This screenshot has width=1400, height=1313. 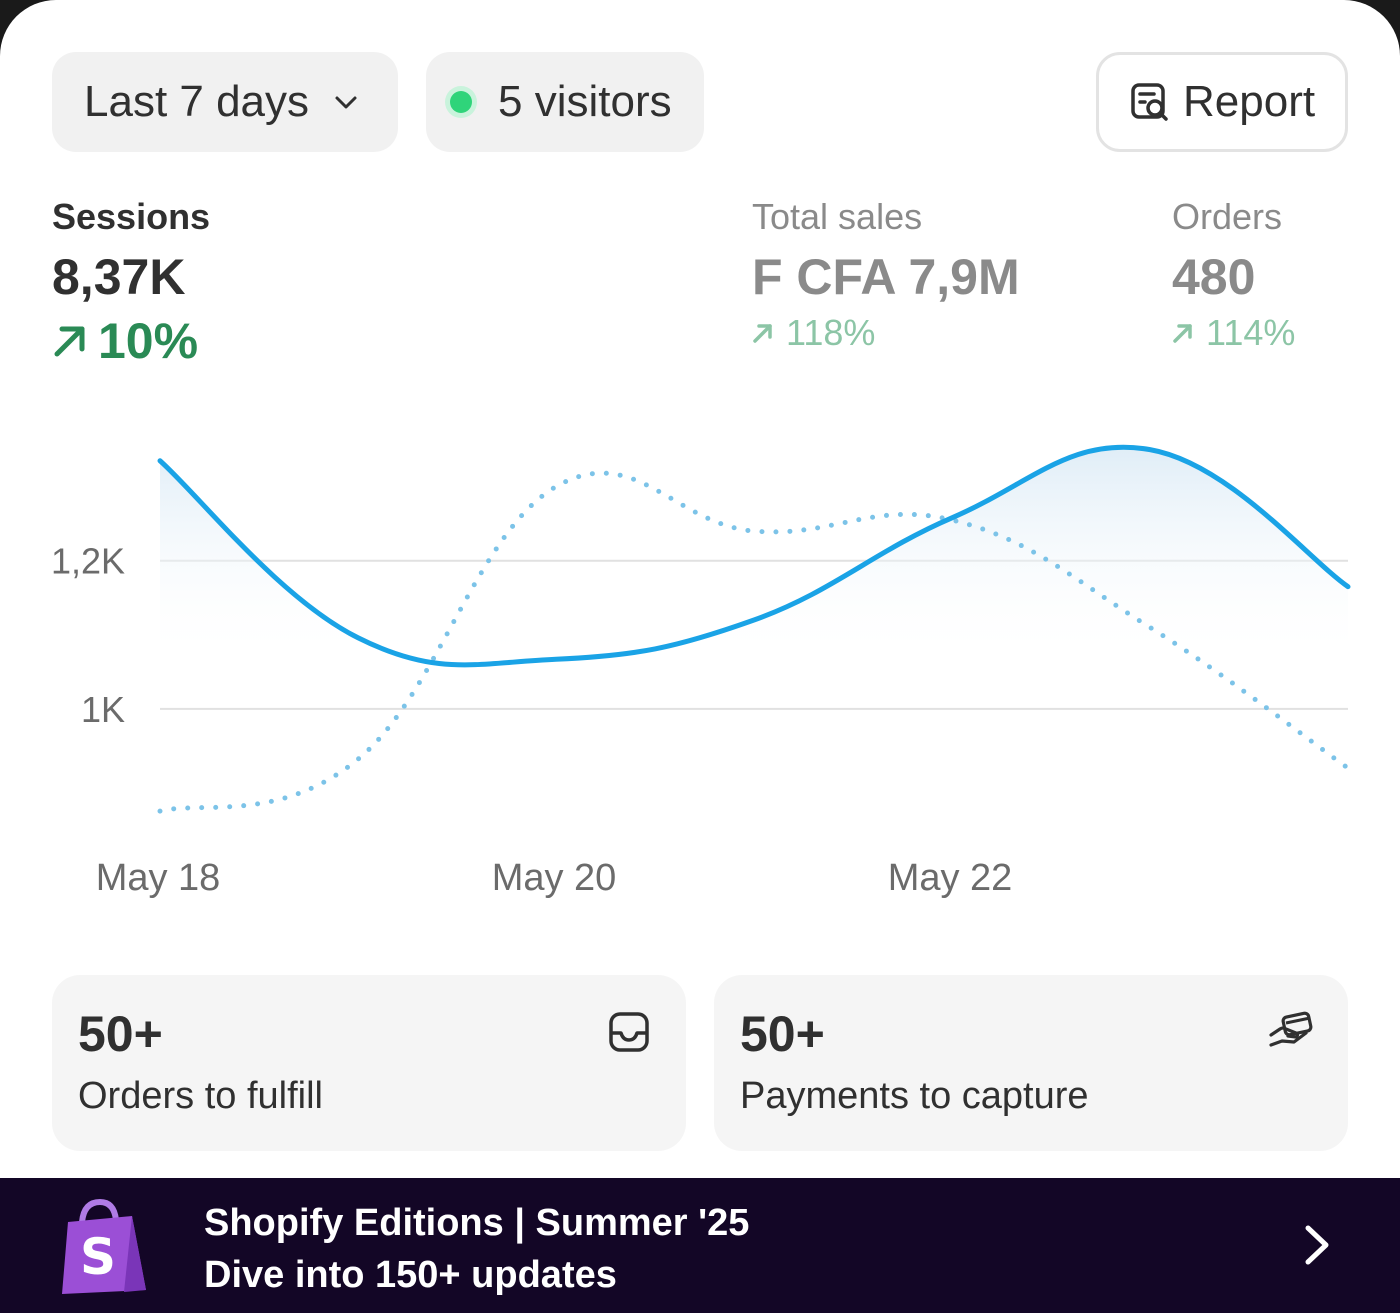 I want to click on metric-sales-delta-value: 118%, so click(x=831, y=332).